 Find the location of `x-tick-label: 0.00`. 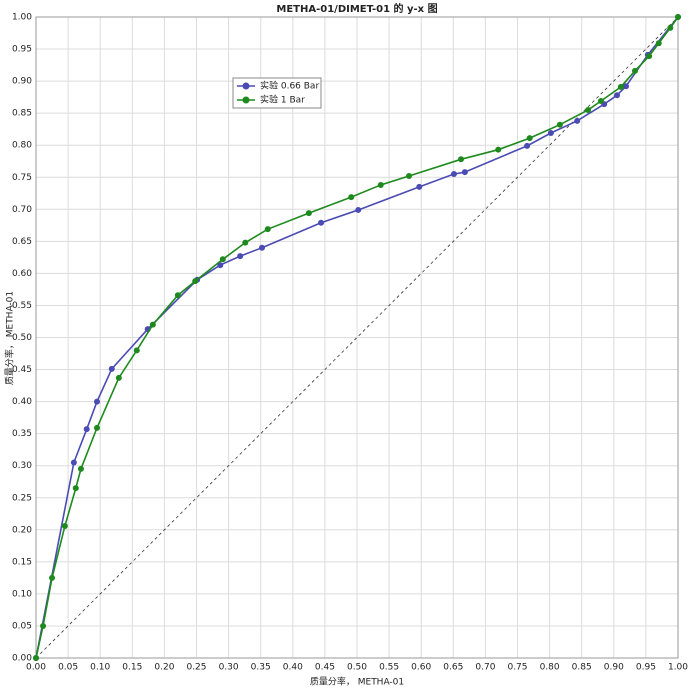

x-tick-label: 0.00 is located at coordinates (36, 668).